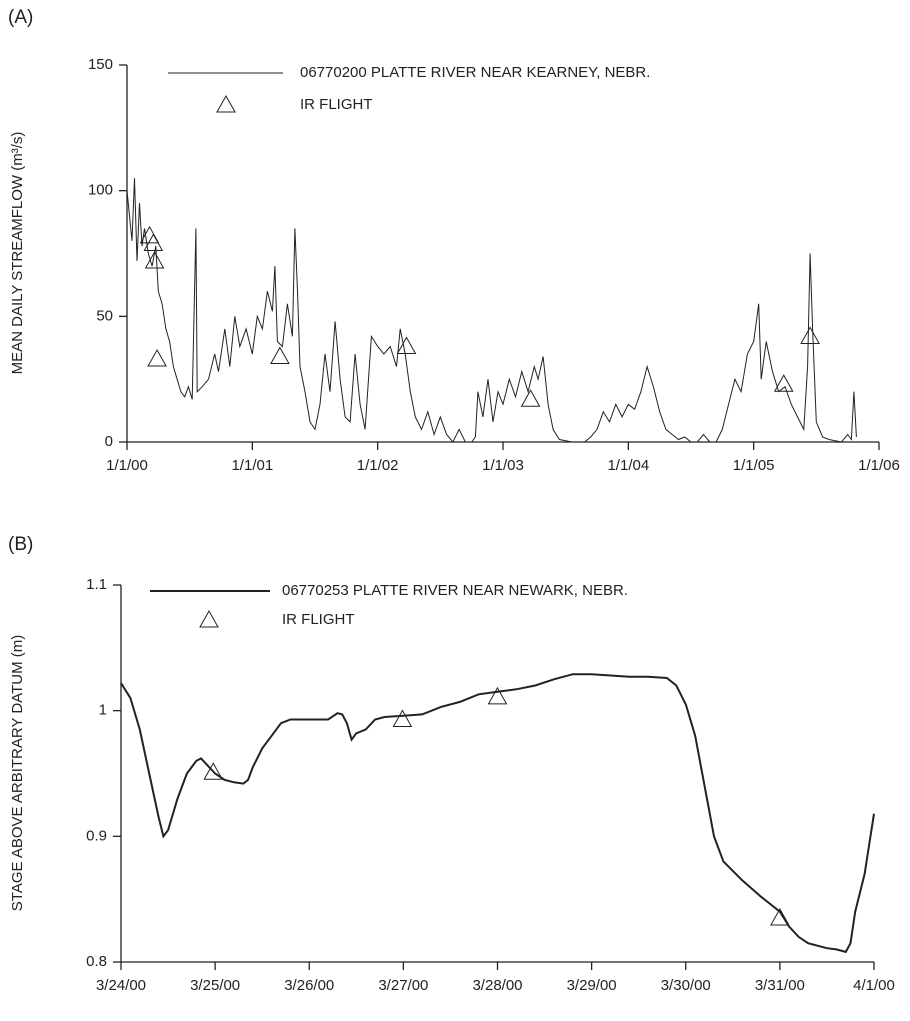 Image resolution: width=910 pixels, height=1021 pixels. Describe the element at coordinates (103, 710) in the screenshot. I see `y-tick-label: 1` at that location.